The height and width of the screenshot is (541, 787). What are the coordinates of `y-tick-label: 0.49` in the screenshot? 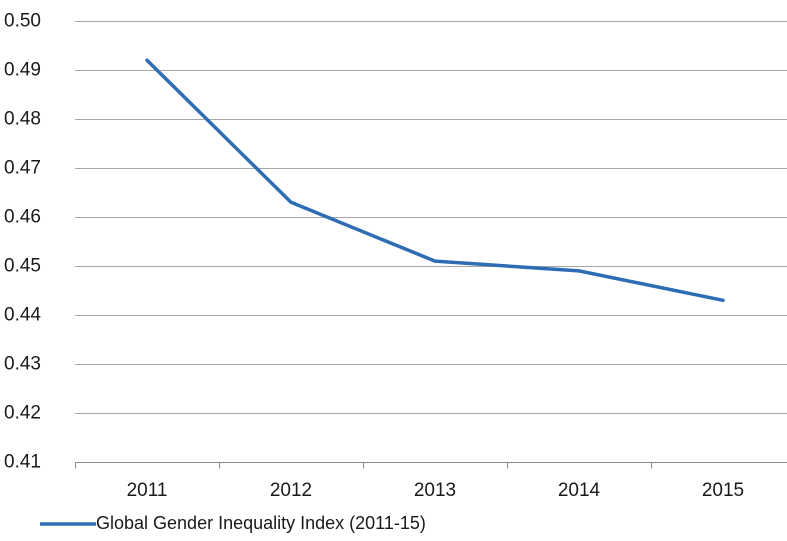 It's located at (22, 70).